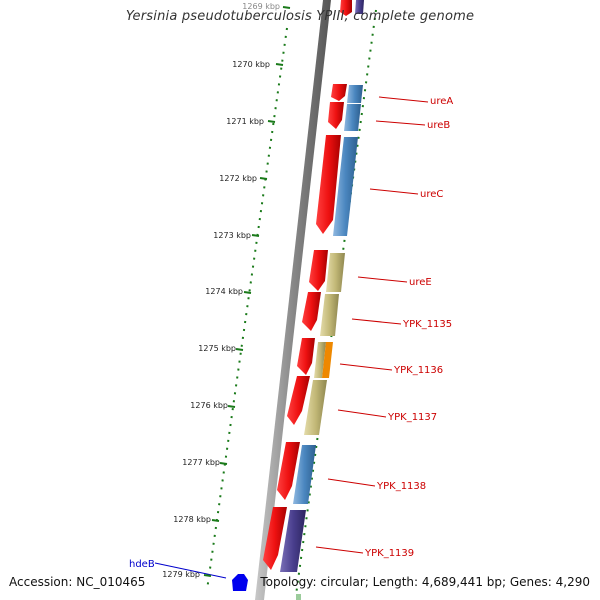 The height and width of the screenshot is (600, 600). Describe the element at coordinates (412, 417) in the screenshot. I see `gene-label-YPK_1137: YPK_1137` at that location.